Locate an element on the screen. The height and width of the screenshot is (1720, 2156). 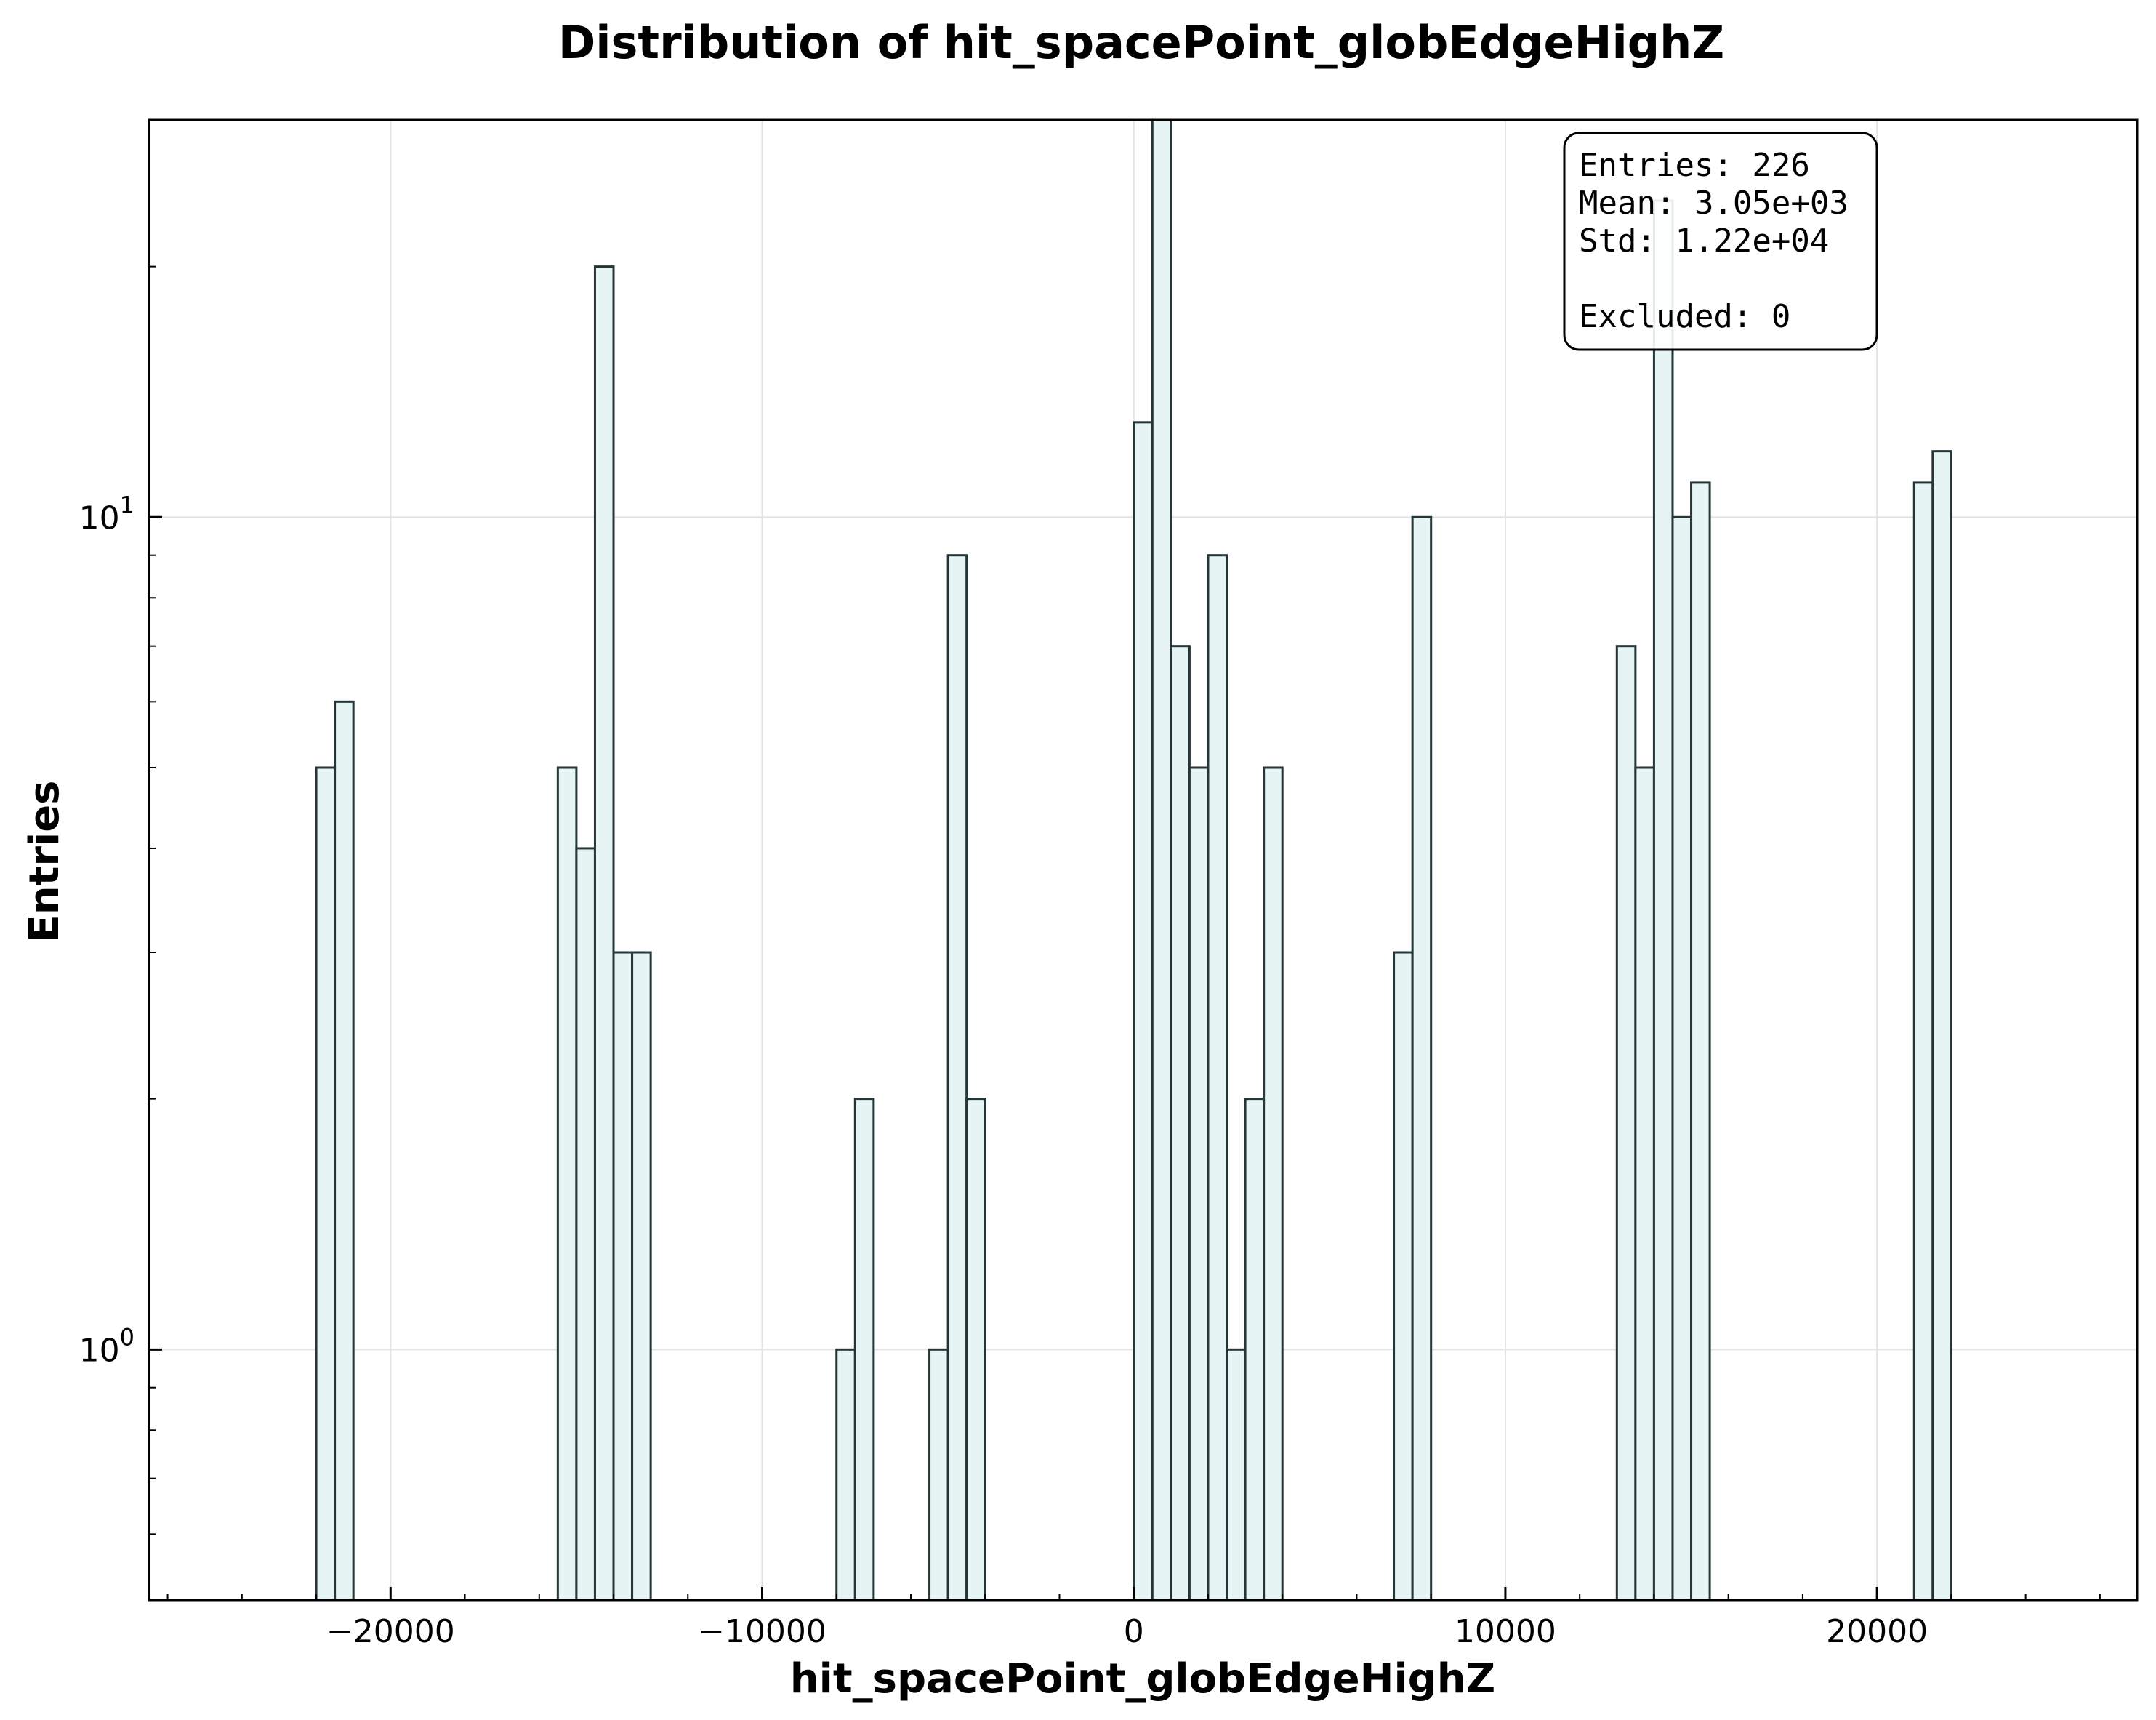
x-tick-label: −10000 is located at coordinates (762, 1631).